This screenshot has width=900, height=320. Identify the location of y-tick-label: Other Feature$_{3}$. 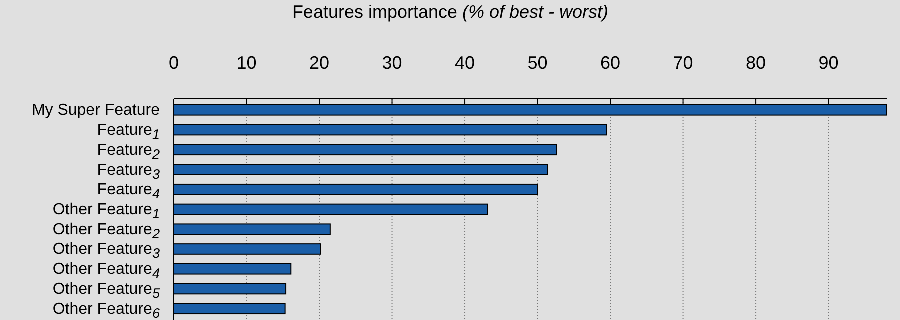
(106, 251).